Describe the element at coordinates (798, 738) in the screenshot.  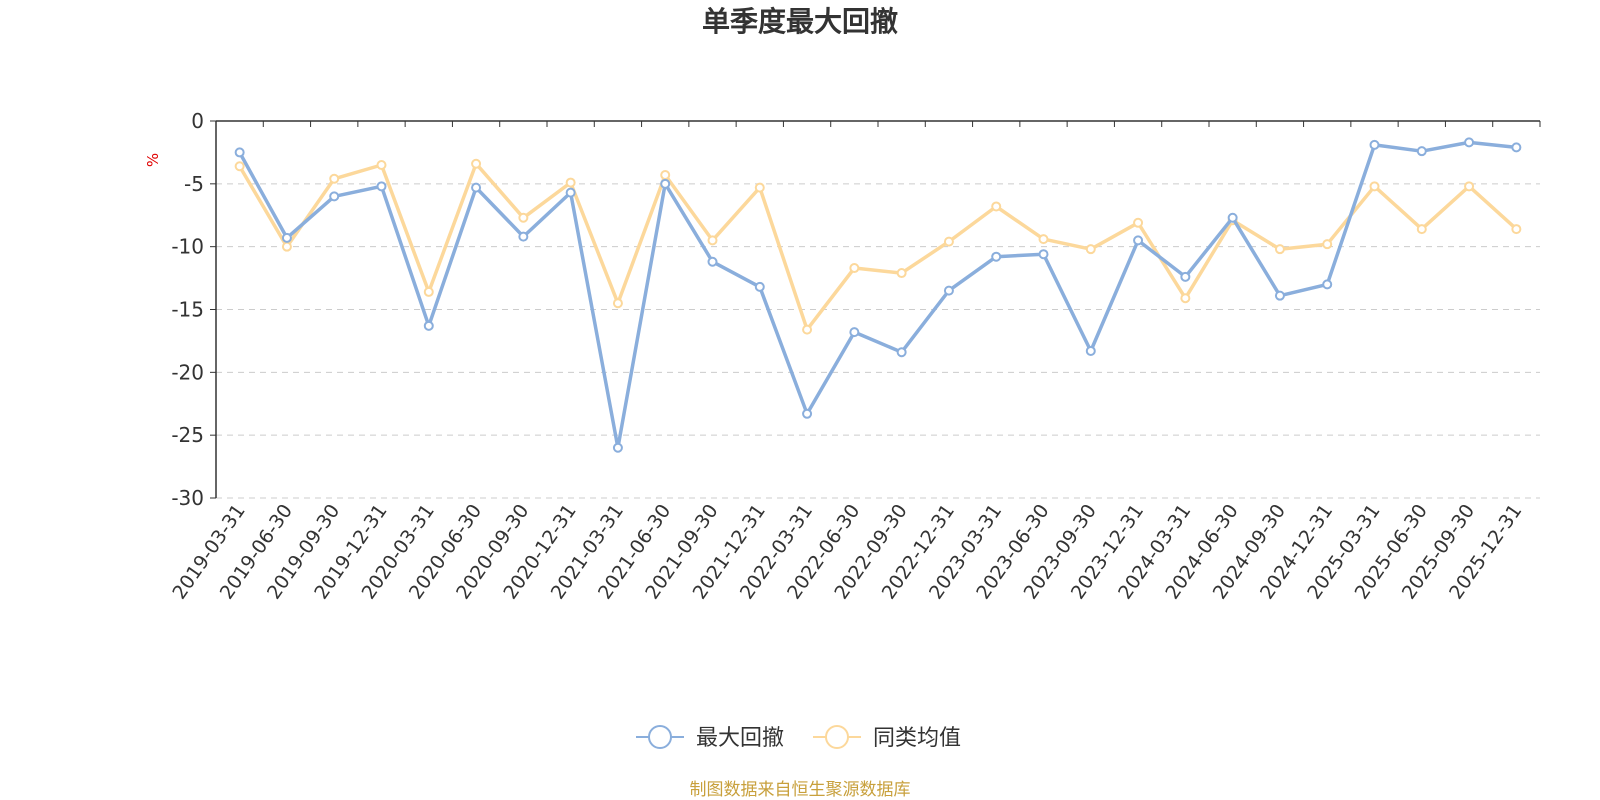
I see `legend: 最大回撤 同类均值` at that location.